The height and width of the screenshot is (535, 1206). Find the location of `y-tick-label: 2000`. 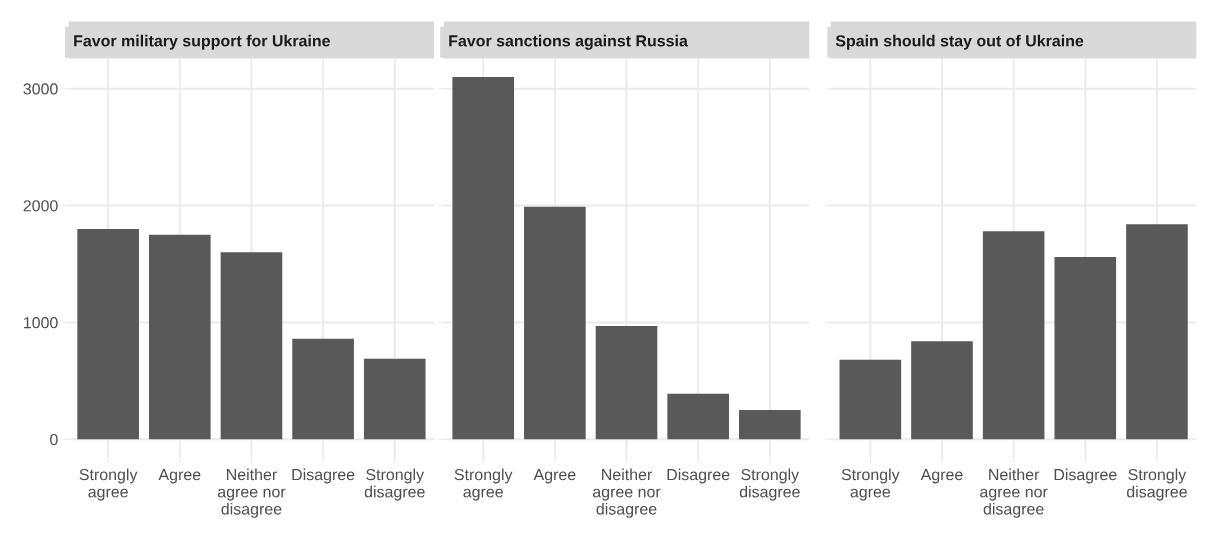

y-tick-label: 2000 is located at coordinates (40, 206).